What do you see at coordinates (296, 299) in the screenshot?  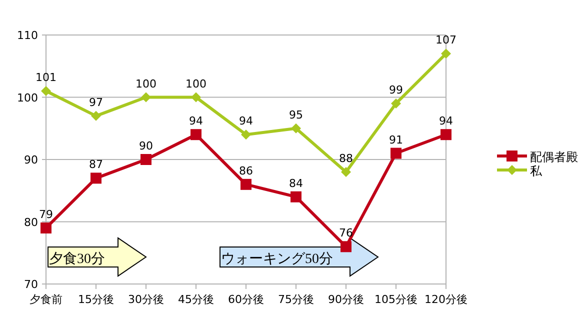 I see `x-tick-label: 75分後` at bounding box center [296, 299].